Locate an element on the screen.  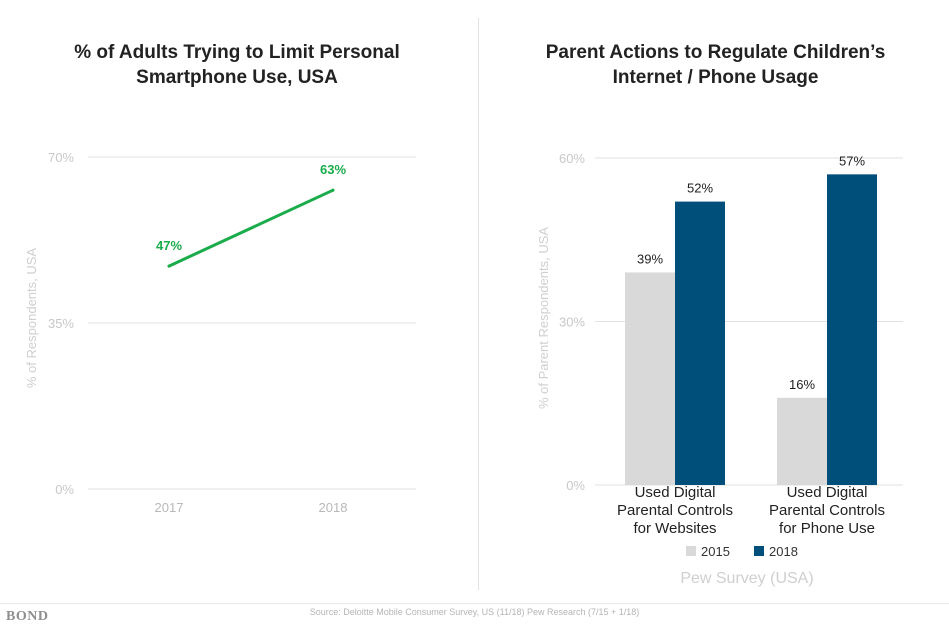
right-chart-caption: Pew Survey (USA) is located at coordinates (746, 578).